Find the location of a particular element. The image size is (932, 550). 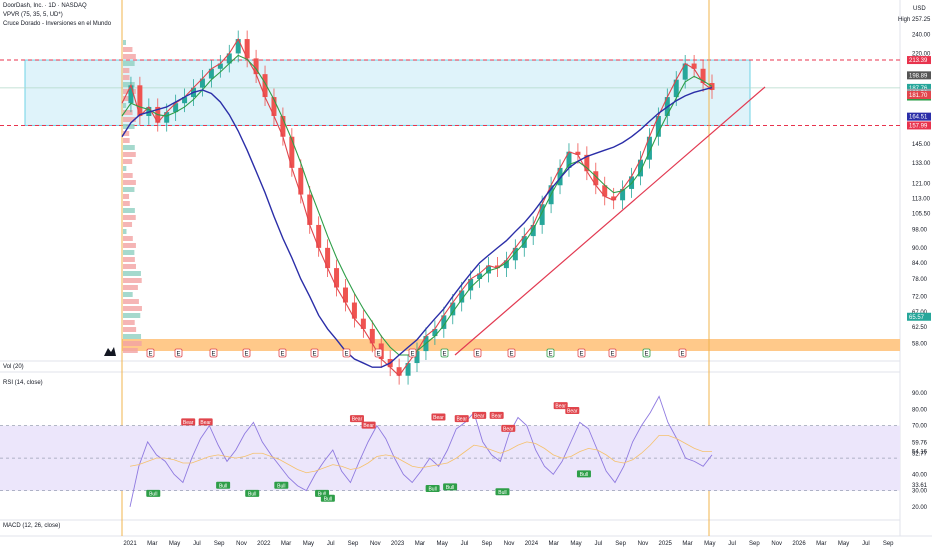

vpvr-indicator-label: VPVR (75, 35, 5, UD*) is located at coordinates (33, 15).